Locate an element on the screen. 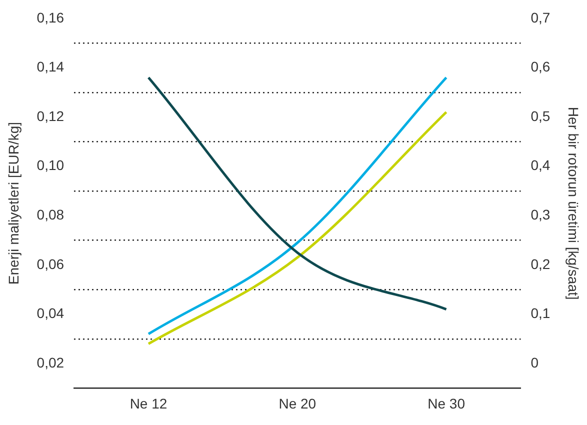 Image resolution: width=587 pixels, height=425 pixels. y-tick-label: 0,06 is located at coordinates (50, 264).